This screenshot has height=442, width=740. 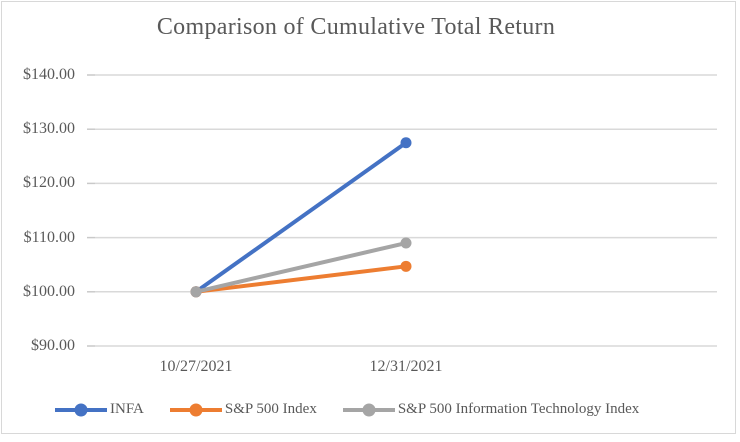 What do you see at coordinates (49, 183) in the screenshot?
I see `y-tick-label: $120.00` at bounding box center [49, 183].